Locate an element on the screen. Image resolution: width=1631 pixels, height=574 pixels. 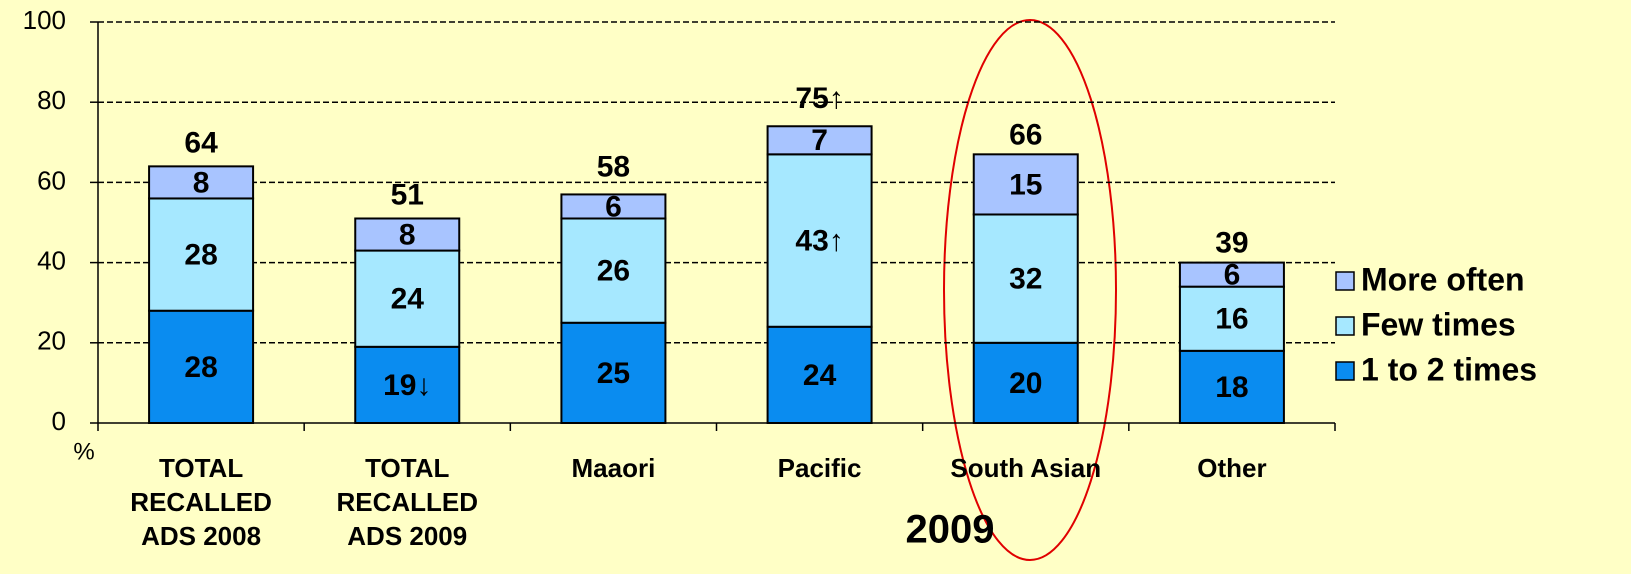
y-axis-label: % is located at coordinates (83, 451).